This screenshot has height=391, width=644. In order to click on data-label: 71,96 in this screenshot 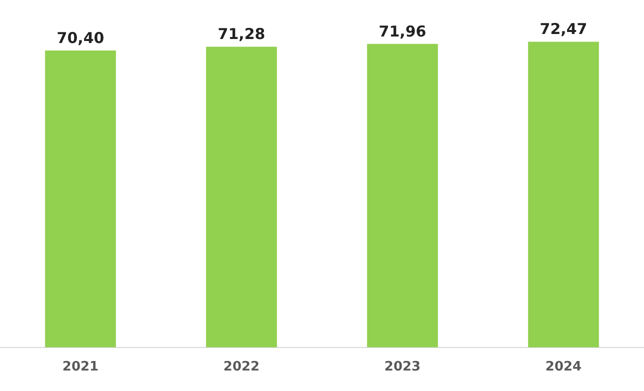, I will do `click(402, 31)`.